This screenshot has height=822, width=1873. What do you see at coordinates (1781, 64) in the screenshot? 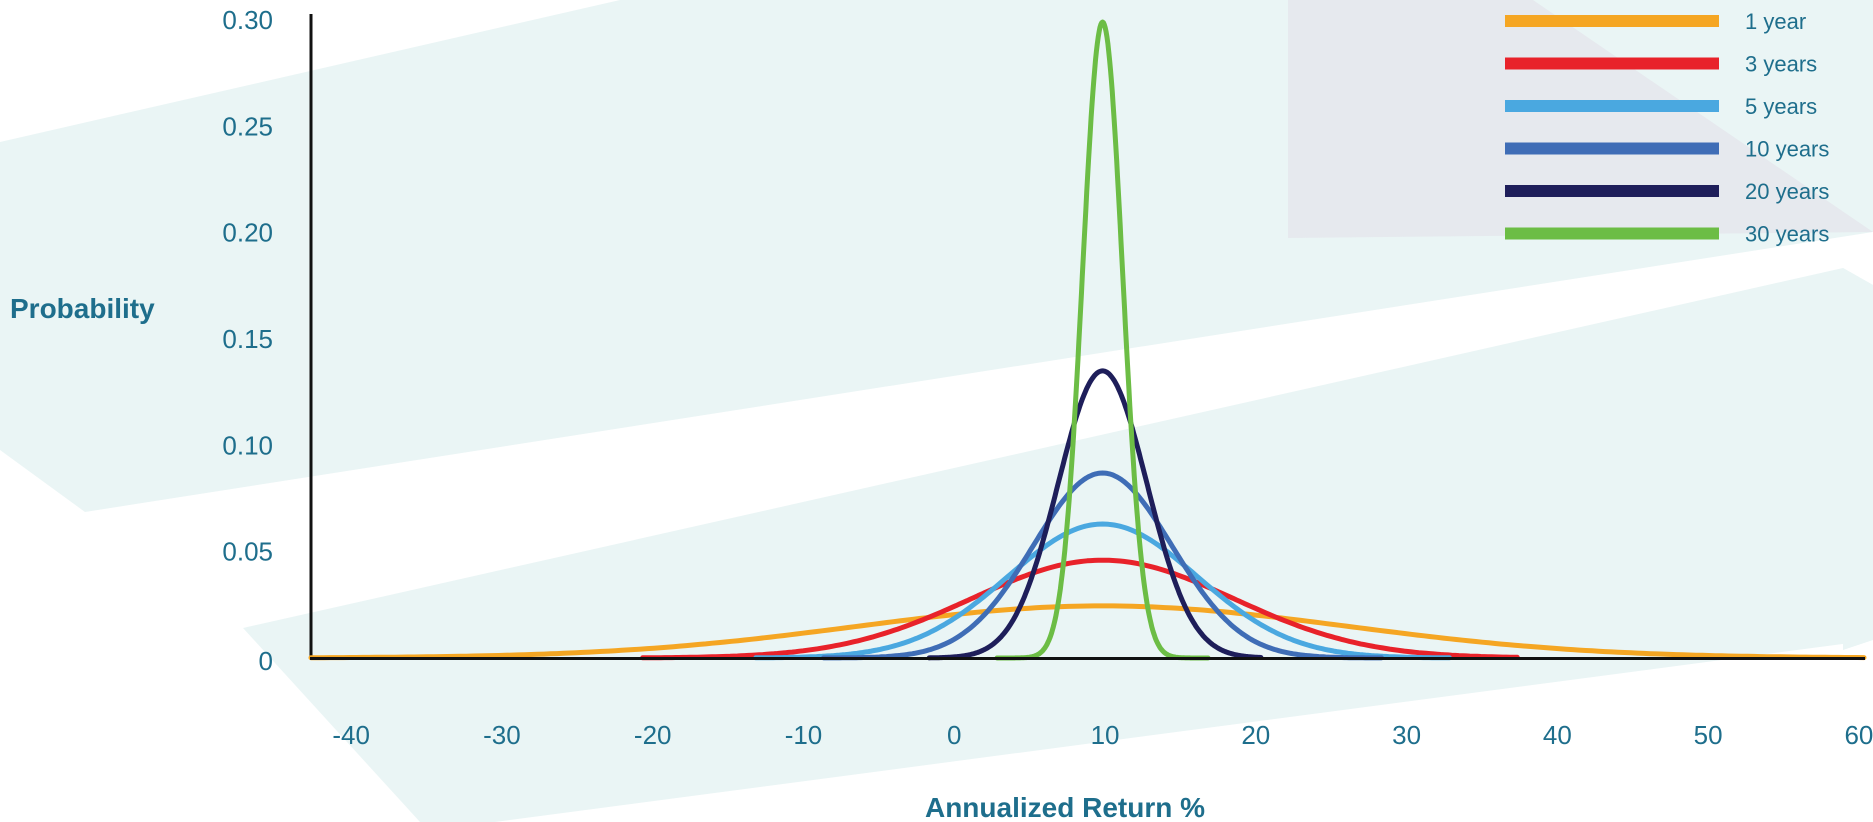
I see `legend-label: 3 years` at bounding box center [1781, 64].